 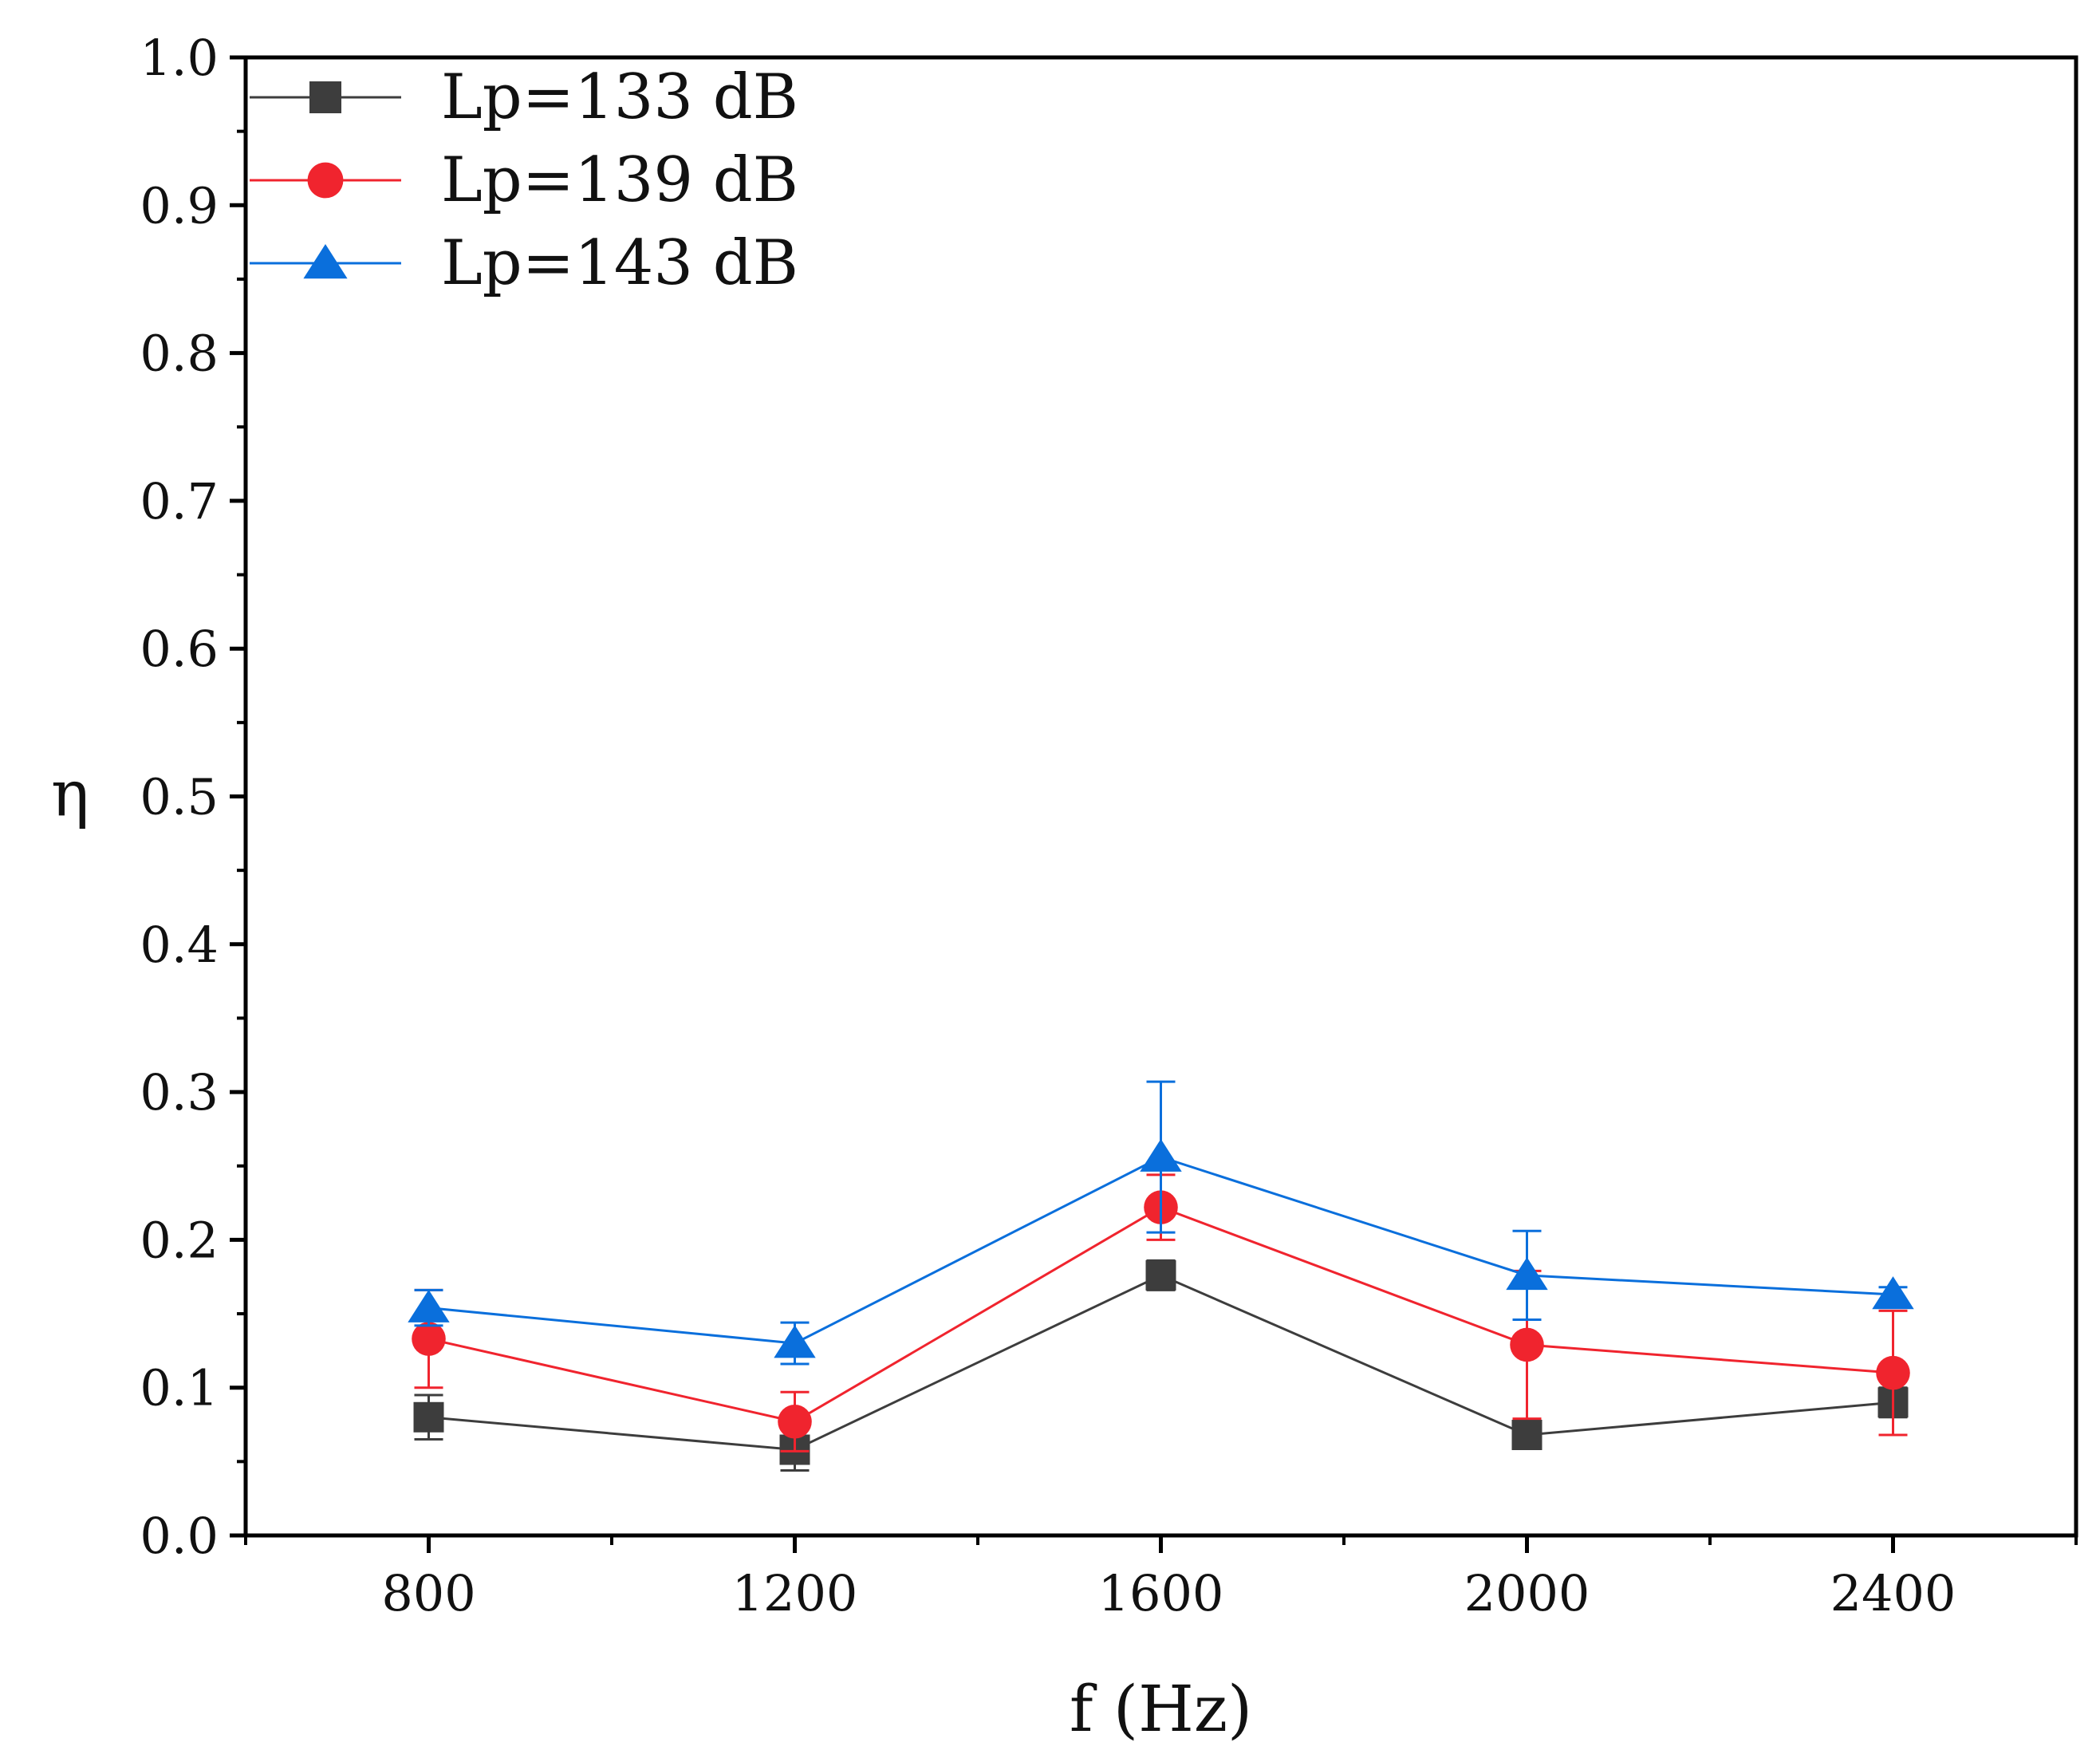 What do you see at coordinates (179, 58) in the screenshot?
I see `y-tick-label: 1.0` at bounding box center [179, 58].